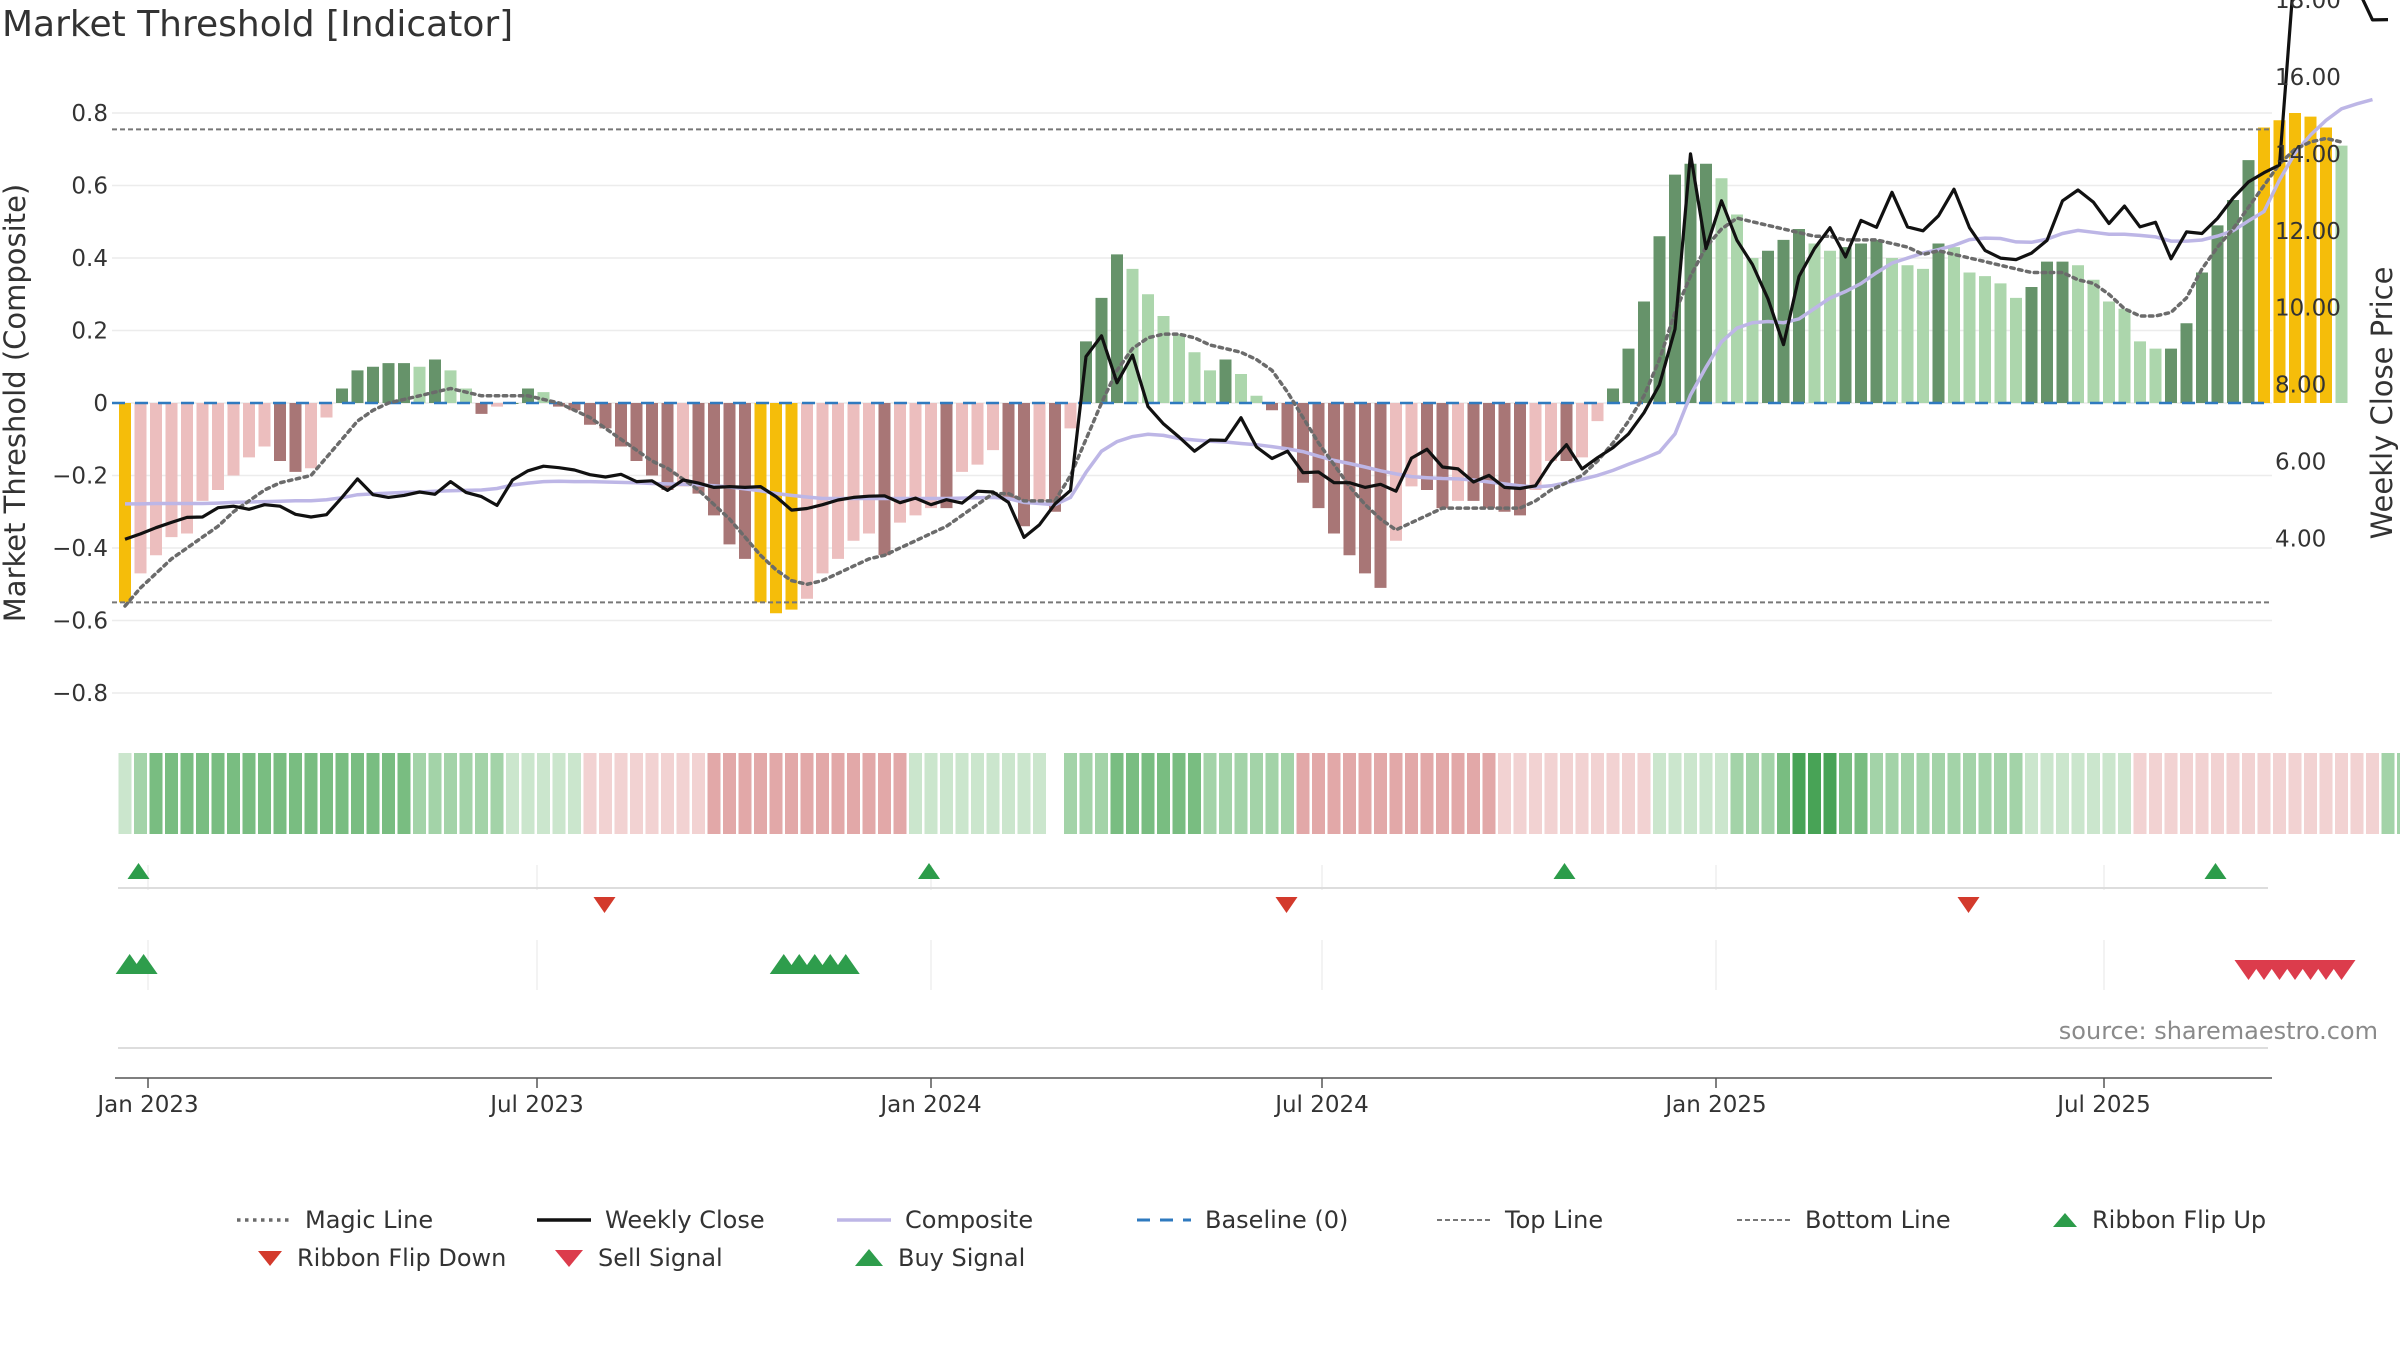 This screenshot has height=1350, width=2400. I want to click on chart-title: Market Threshold [Indicator], so click(258, 24).